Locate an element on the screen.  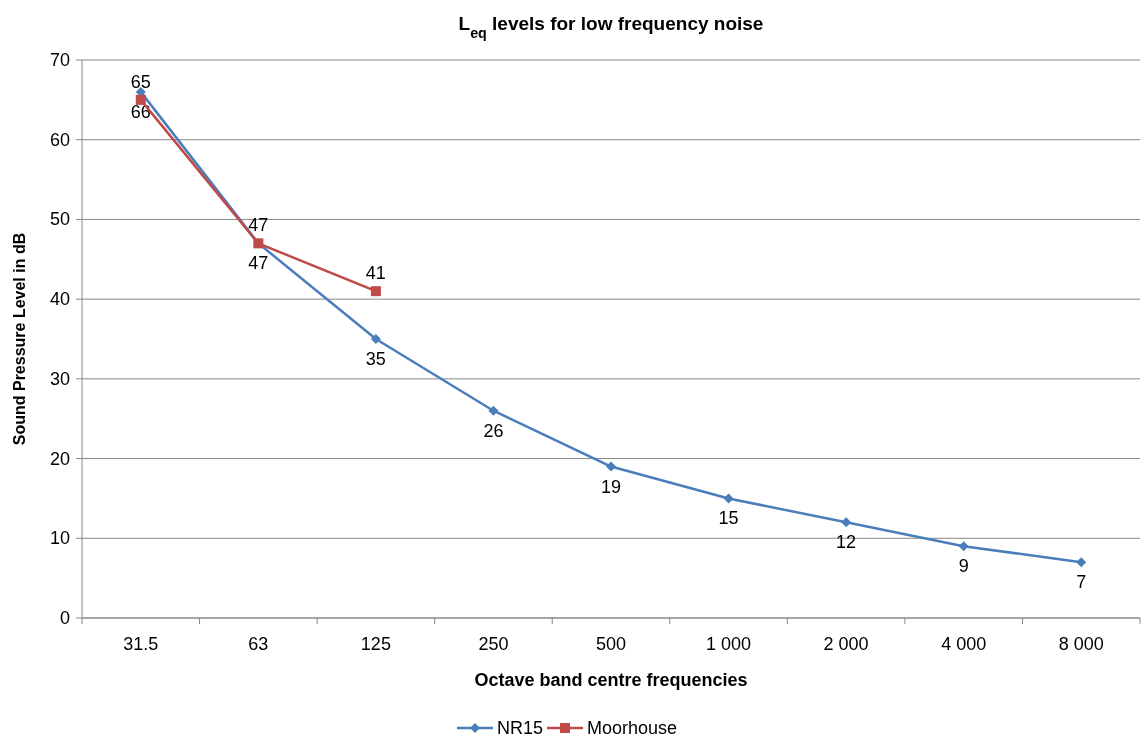
x-tick-label: 500 is located at coordinates (611, 644).